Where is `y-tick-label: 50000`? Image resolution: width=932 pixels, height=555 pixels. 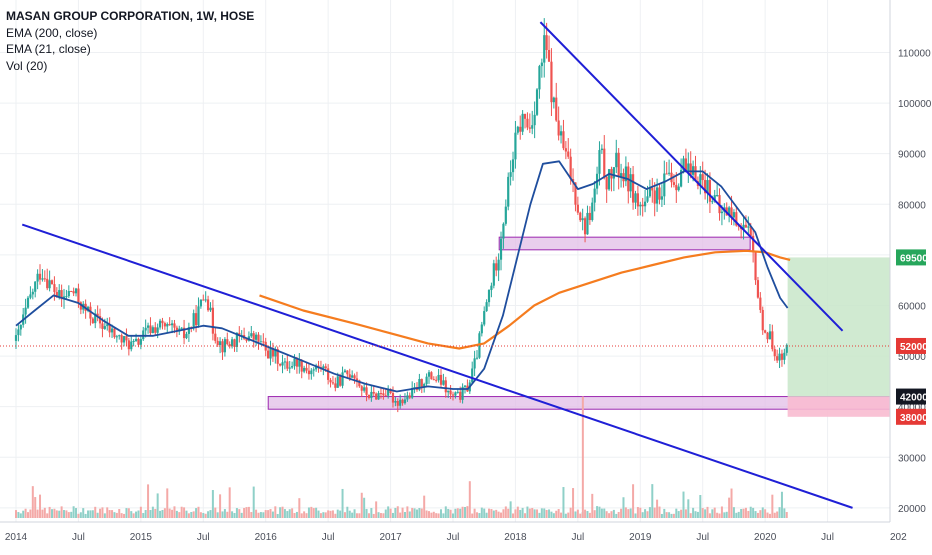 y-tick-label: 50000 is located at coordinates (912, 357).